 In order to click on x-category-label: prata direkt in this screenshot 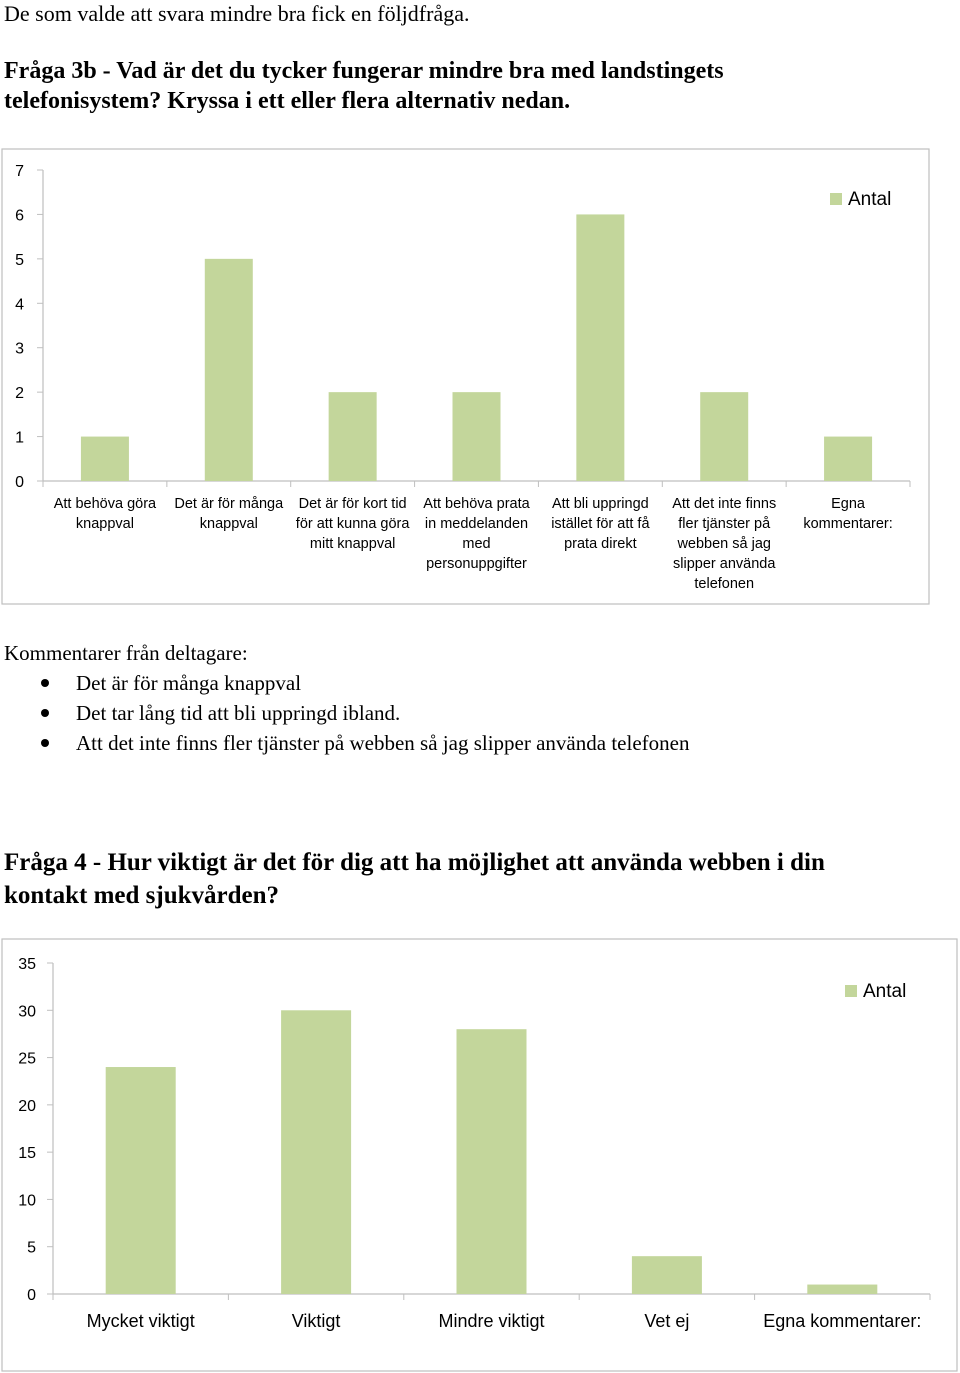, I will do `click(600, 544)`.